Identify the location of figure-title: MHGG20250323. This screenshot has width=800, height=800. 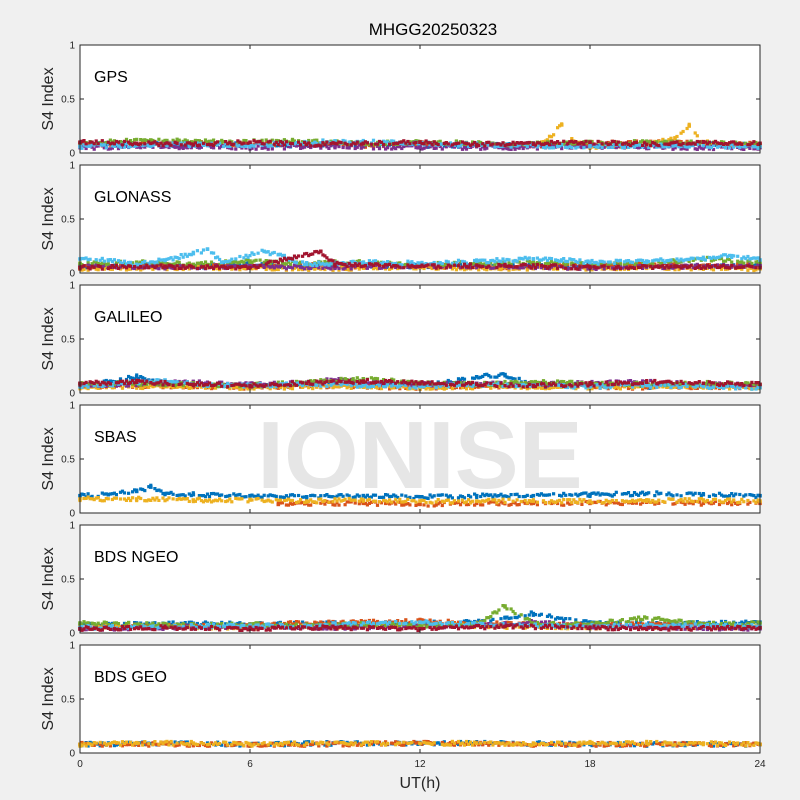
(433, 29).